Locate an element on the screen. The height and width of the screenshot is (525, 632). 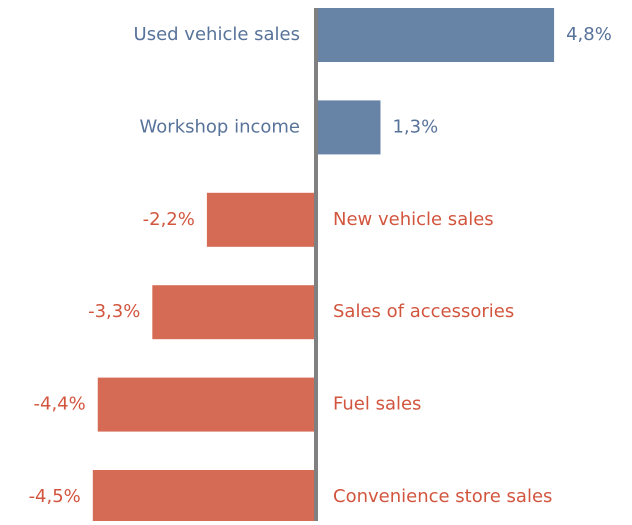
value-label: -4,5% is located at coordinates (55, 496).